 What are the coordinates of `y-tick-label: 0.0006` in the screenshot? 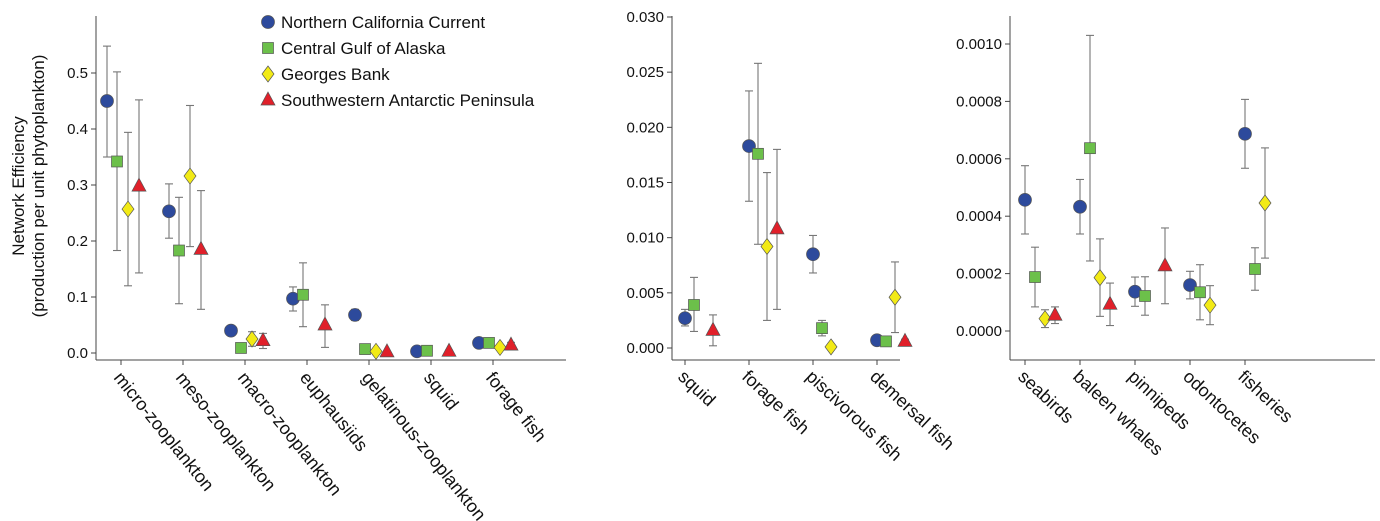 It's located at (979, 159).